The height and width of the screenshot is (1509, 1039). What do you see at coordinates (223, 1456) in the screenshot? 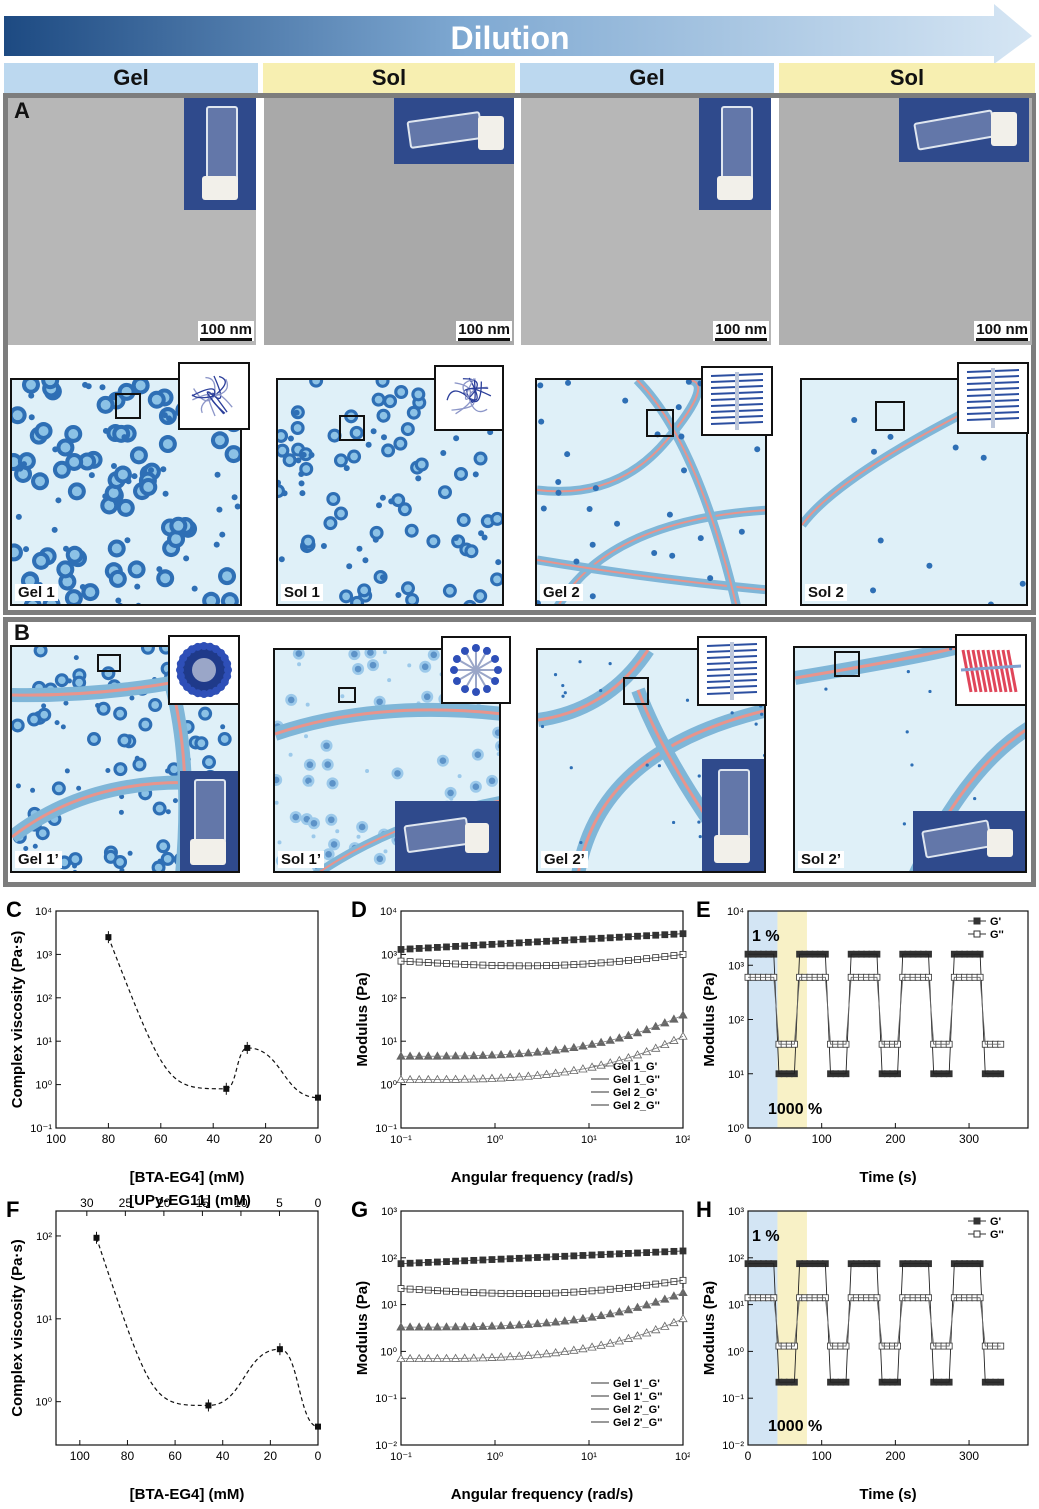
I see `x-tick-label: 40` at bounding box center [223, 1456].